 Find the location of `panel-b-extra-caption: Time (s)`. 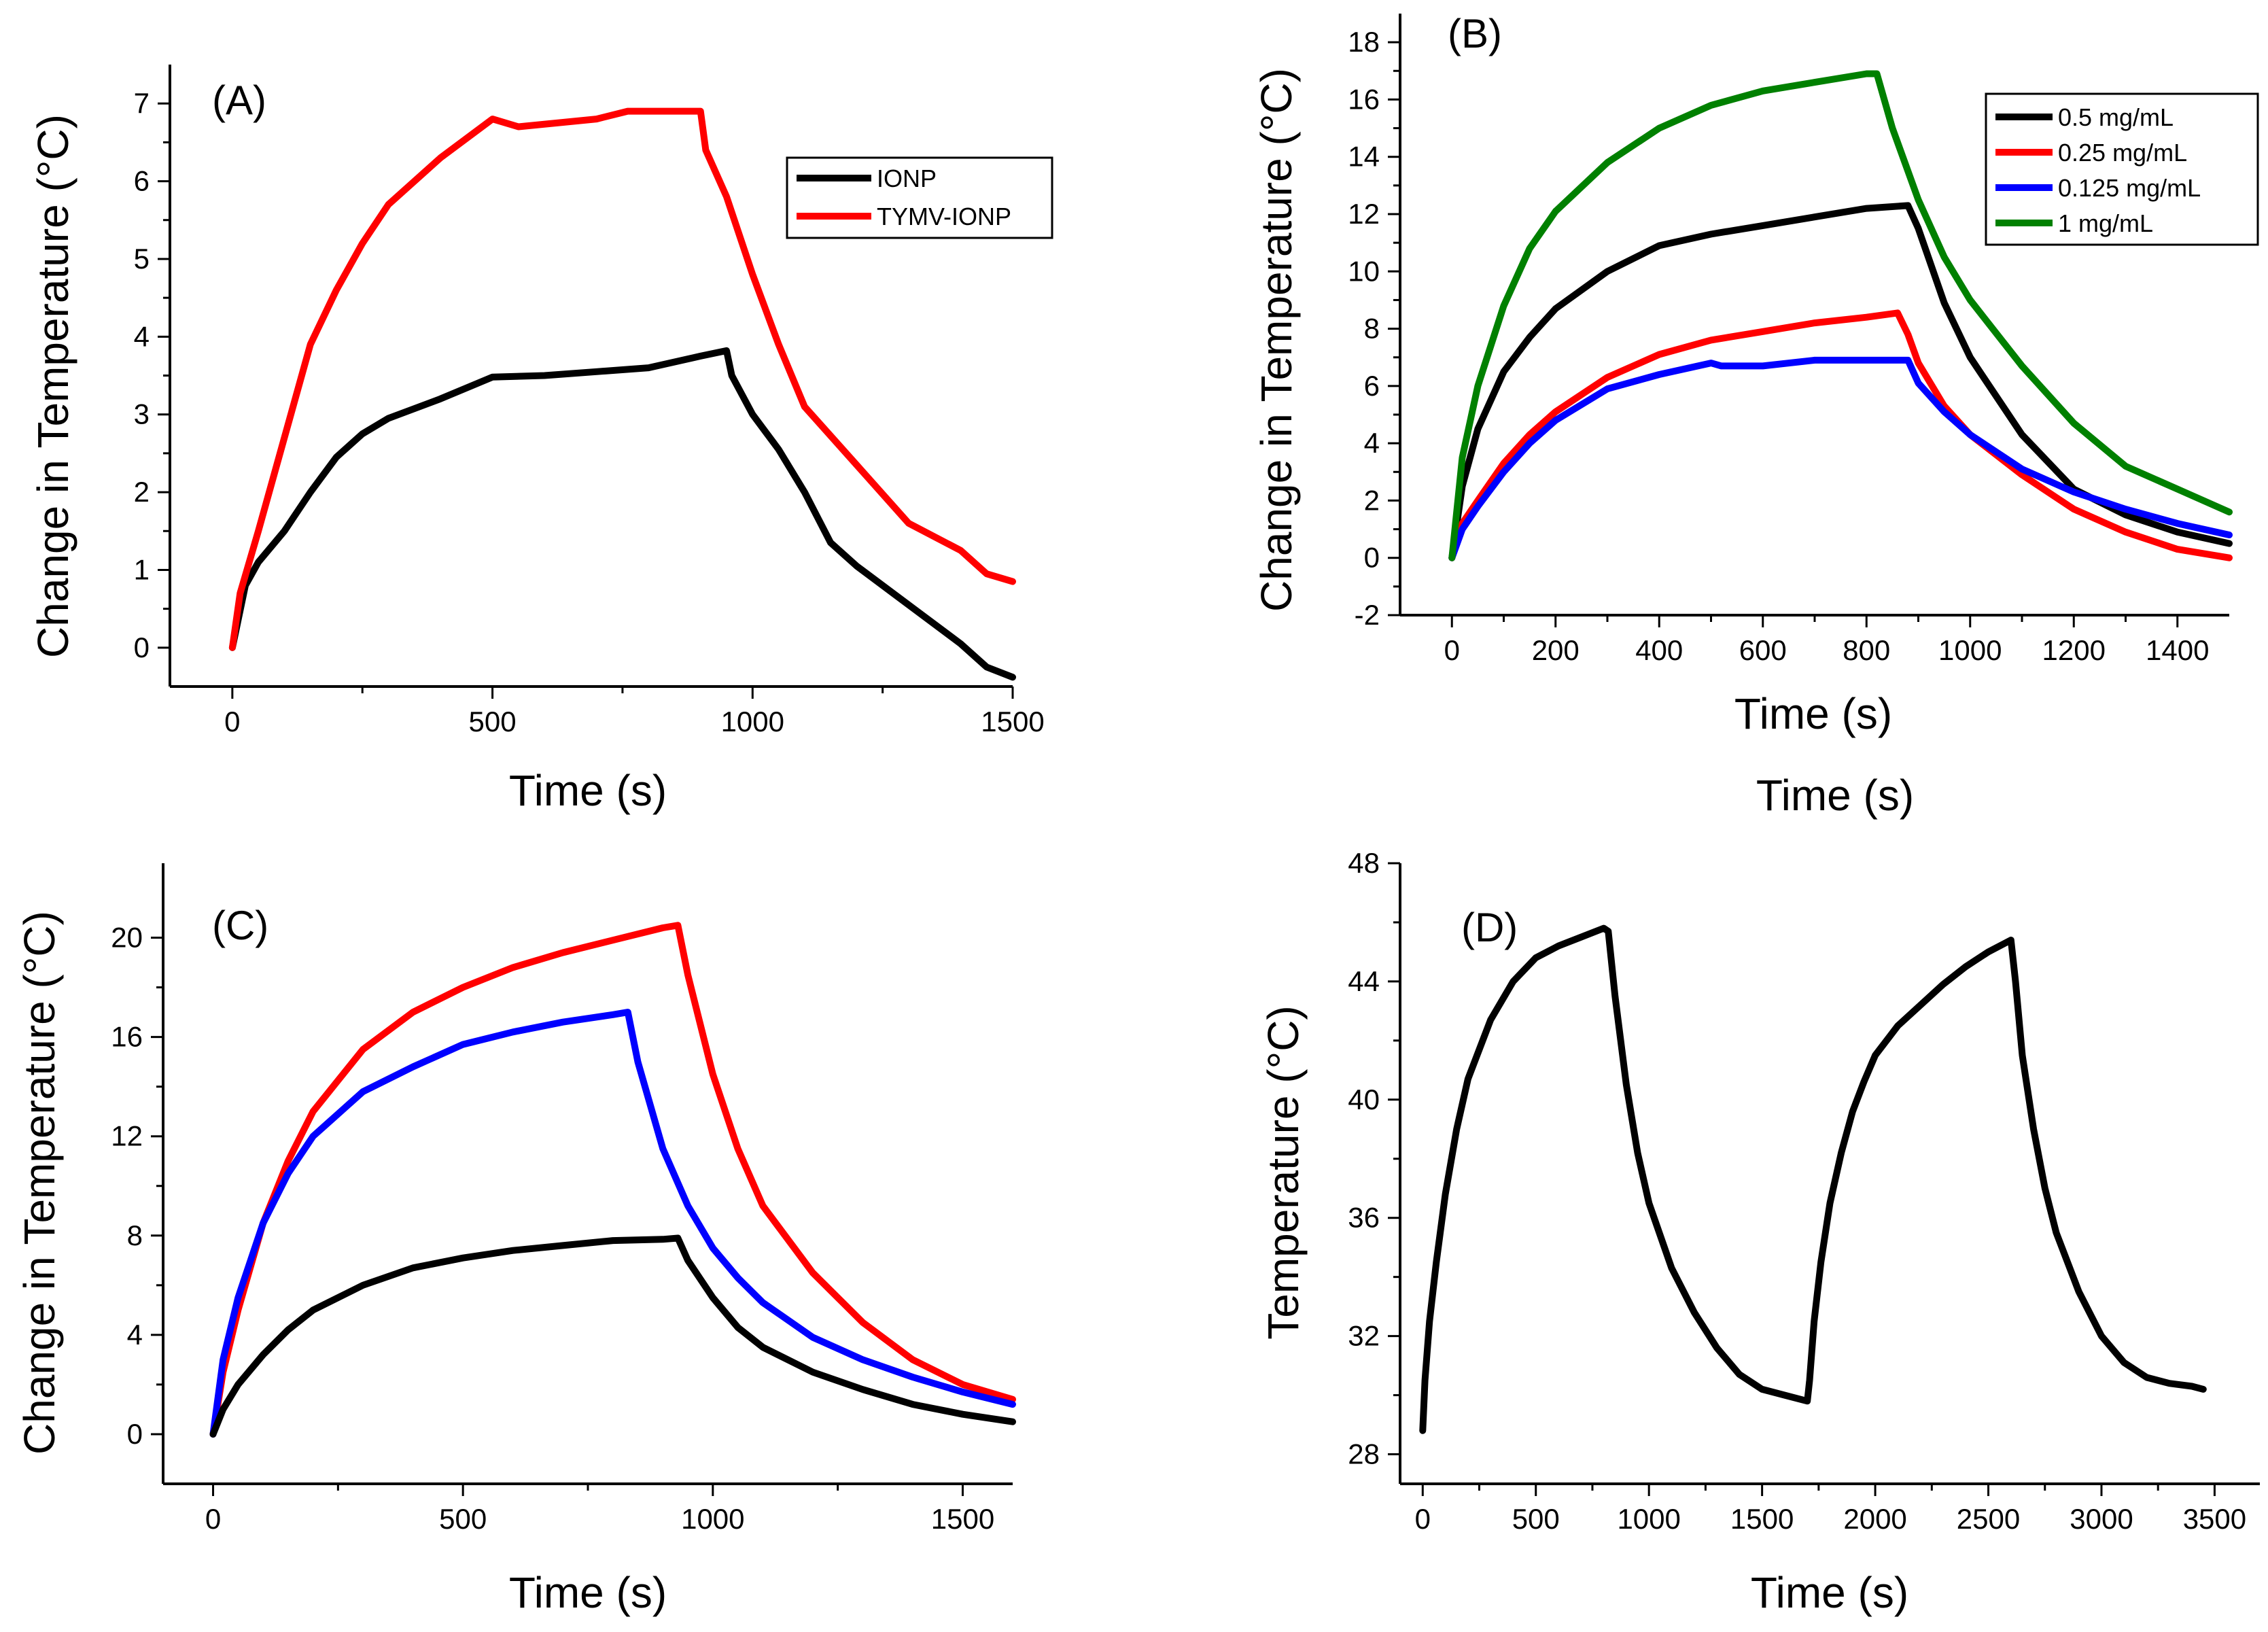

panel-b-extra-caption: Time (s) is located at coordinates (1835, 795).